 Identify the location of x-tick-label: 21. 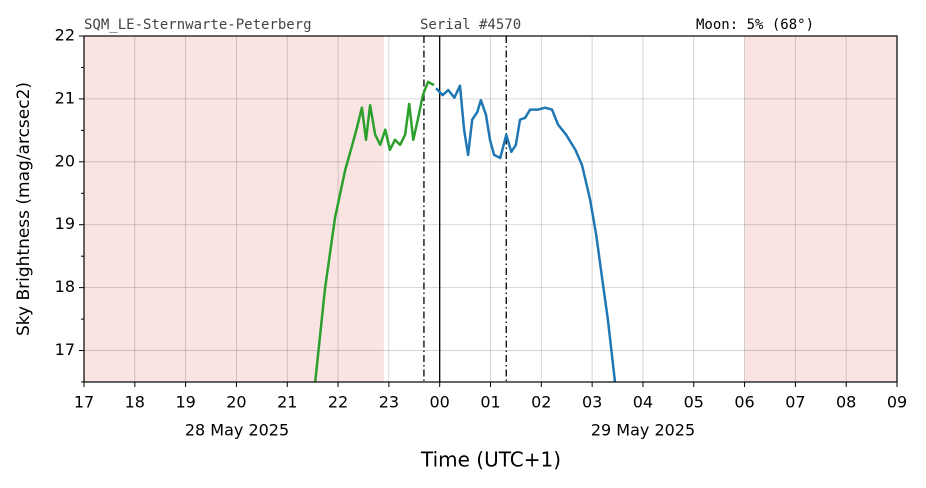
(287, 402).